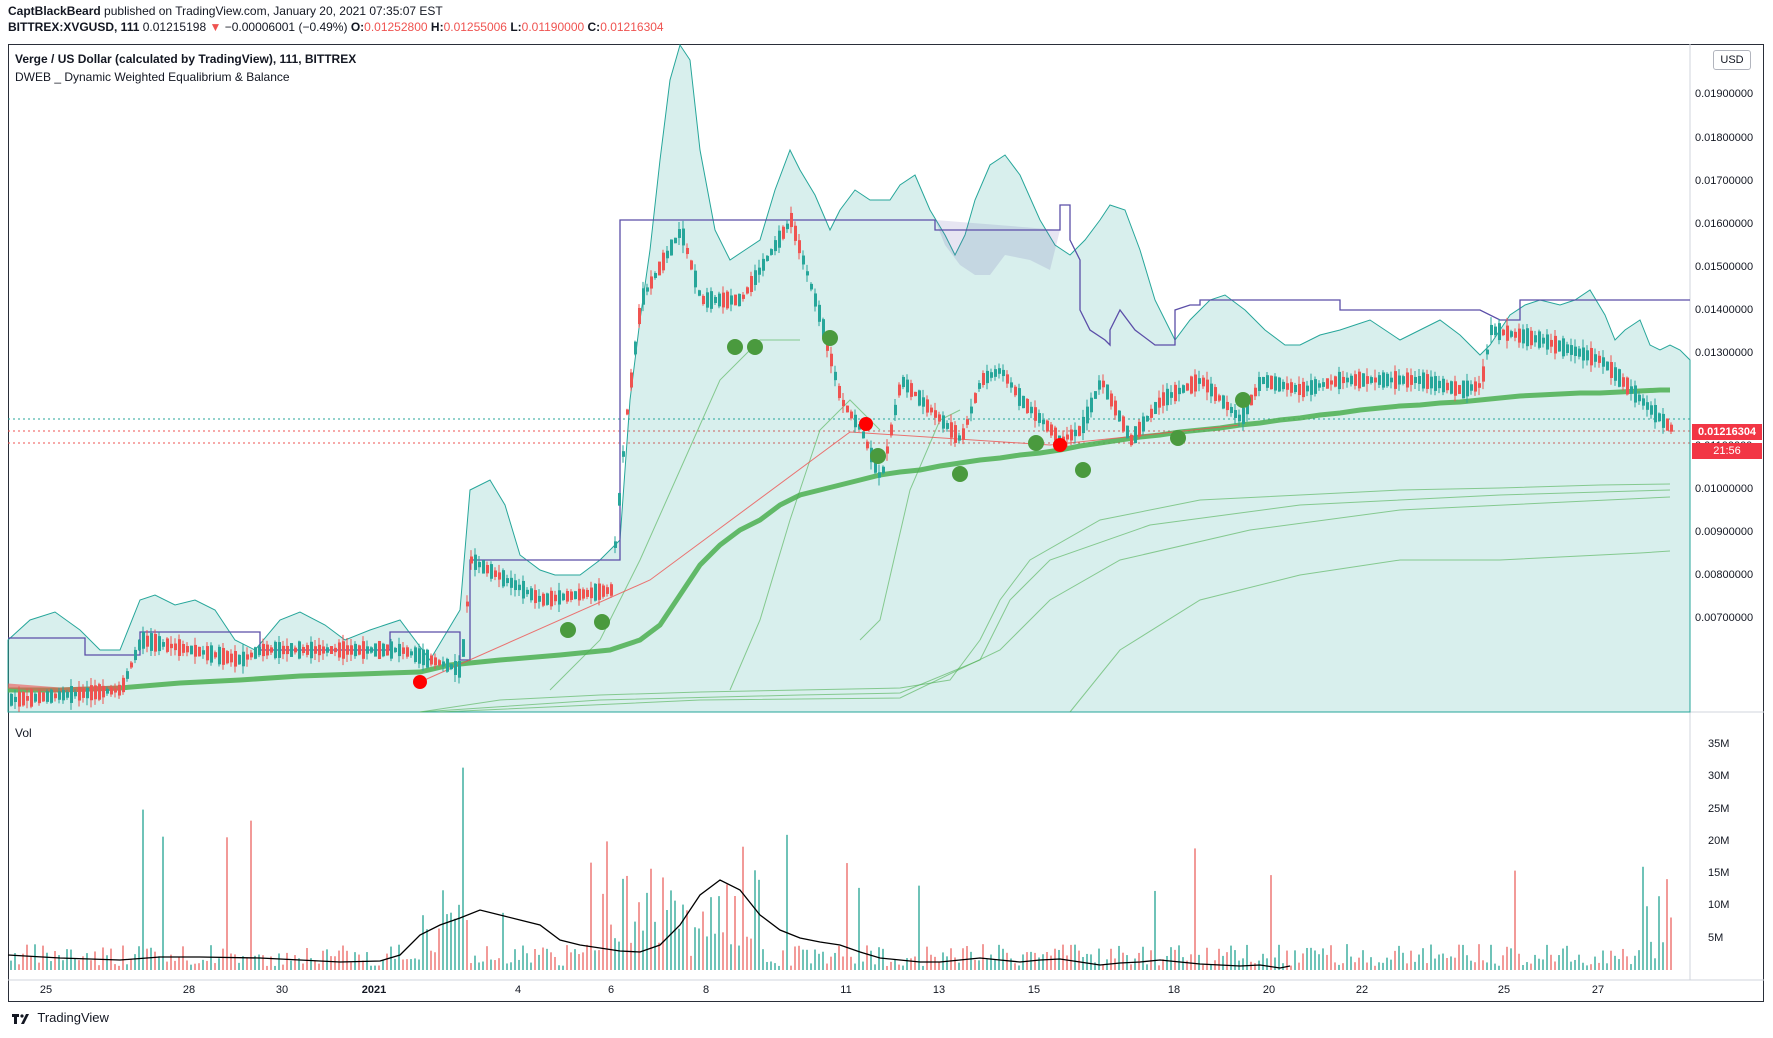 The width and height of the screenshot is (1773, 1038). I want to click on volume-label: Vol, so click(23, 733).